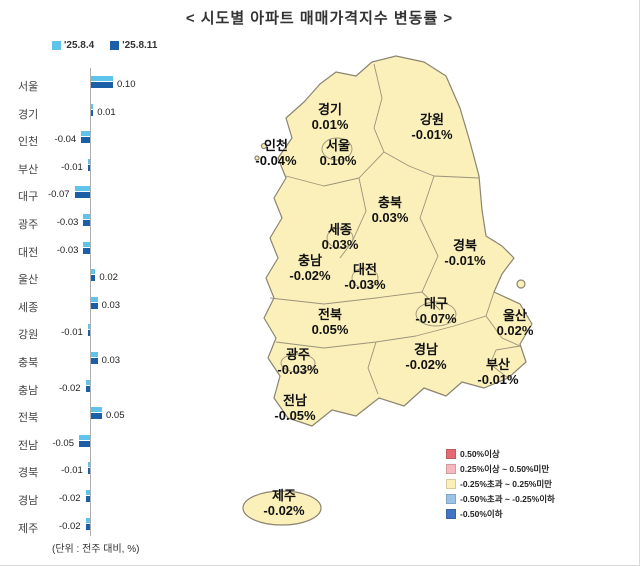 This screenshot has height=566, width=640. I want to click on bar-category-label: 충북, so click(28, 363).